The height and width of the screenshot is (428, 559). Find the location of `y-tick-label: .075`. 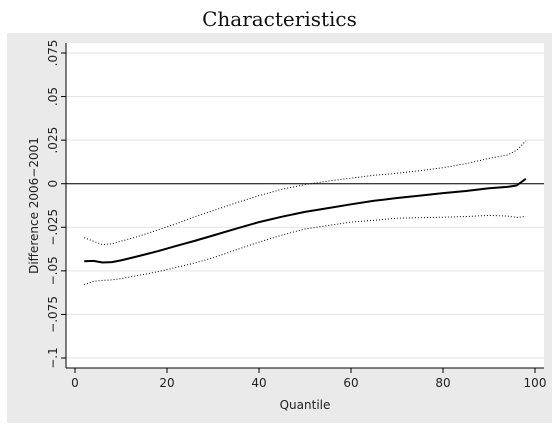

y-tick-label: .075 is located at coordinates (53, 53).